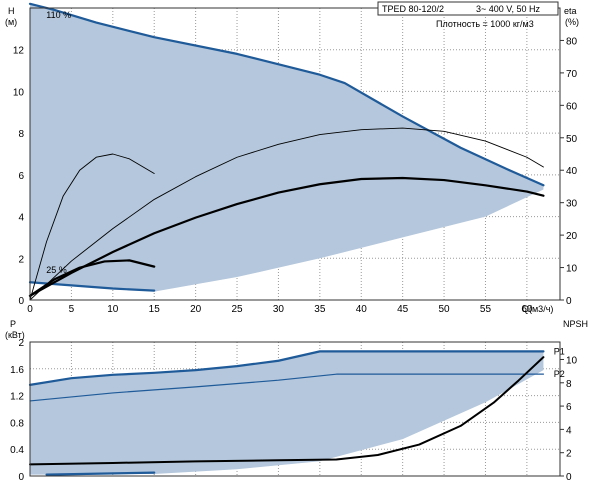 Image resolution: width=592 pixels, height=480 pixels. I want to click on y2-axis-label-npsh: NPSH, so click(575, 324).